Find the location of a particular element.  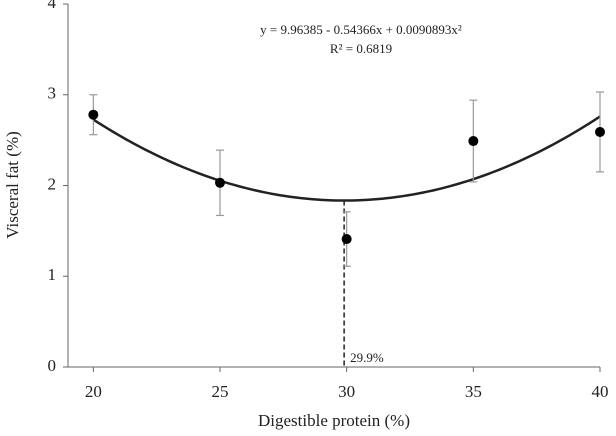

x-tick-label: 20 is located at coordinates (93, 391).